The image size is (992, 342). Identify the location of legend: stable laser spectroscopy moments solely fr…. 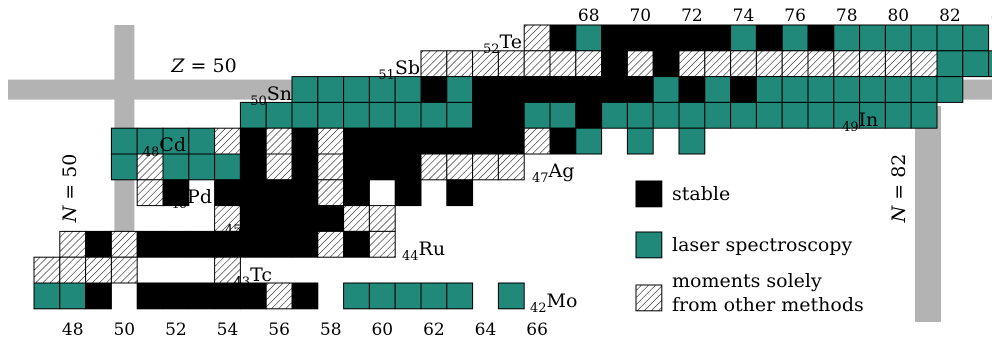
(749, 248).